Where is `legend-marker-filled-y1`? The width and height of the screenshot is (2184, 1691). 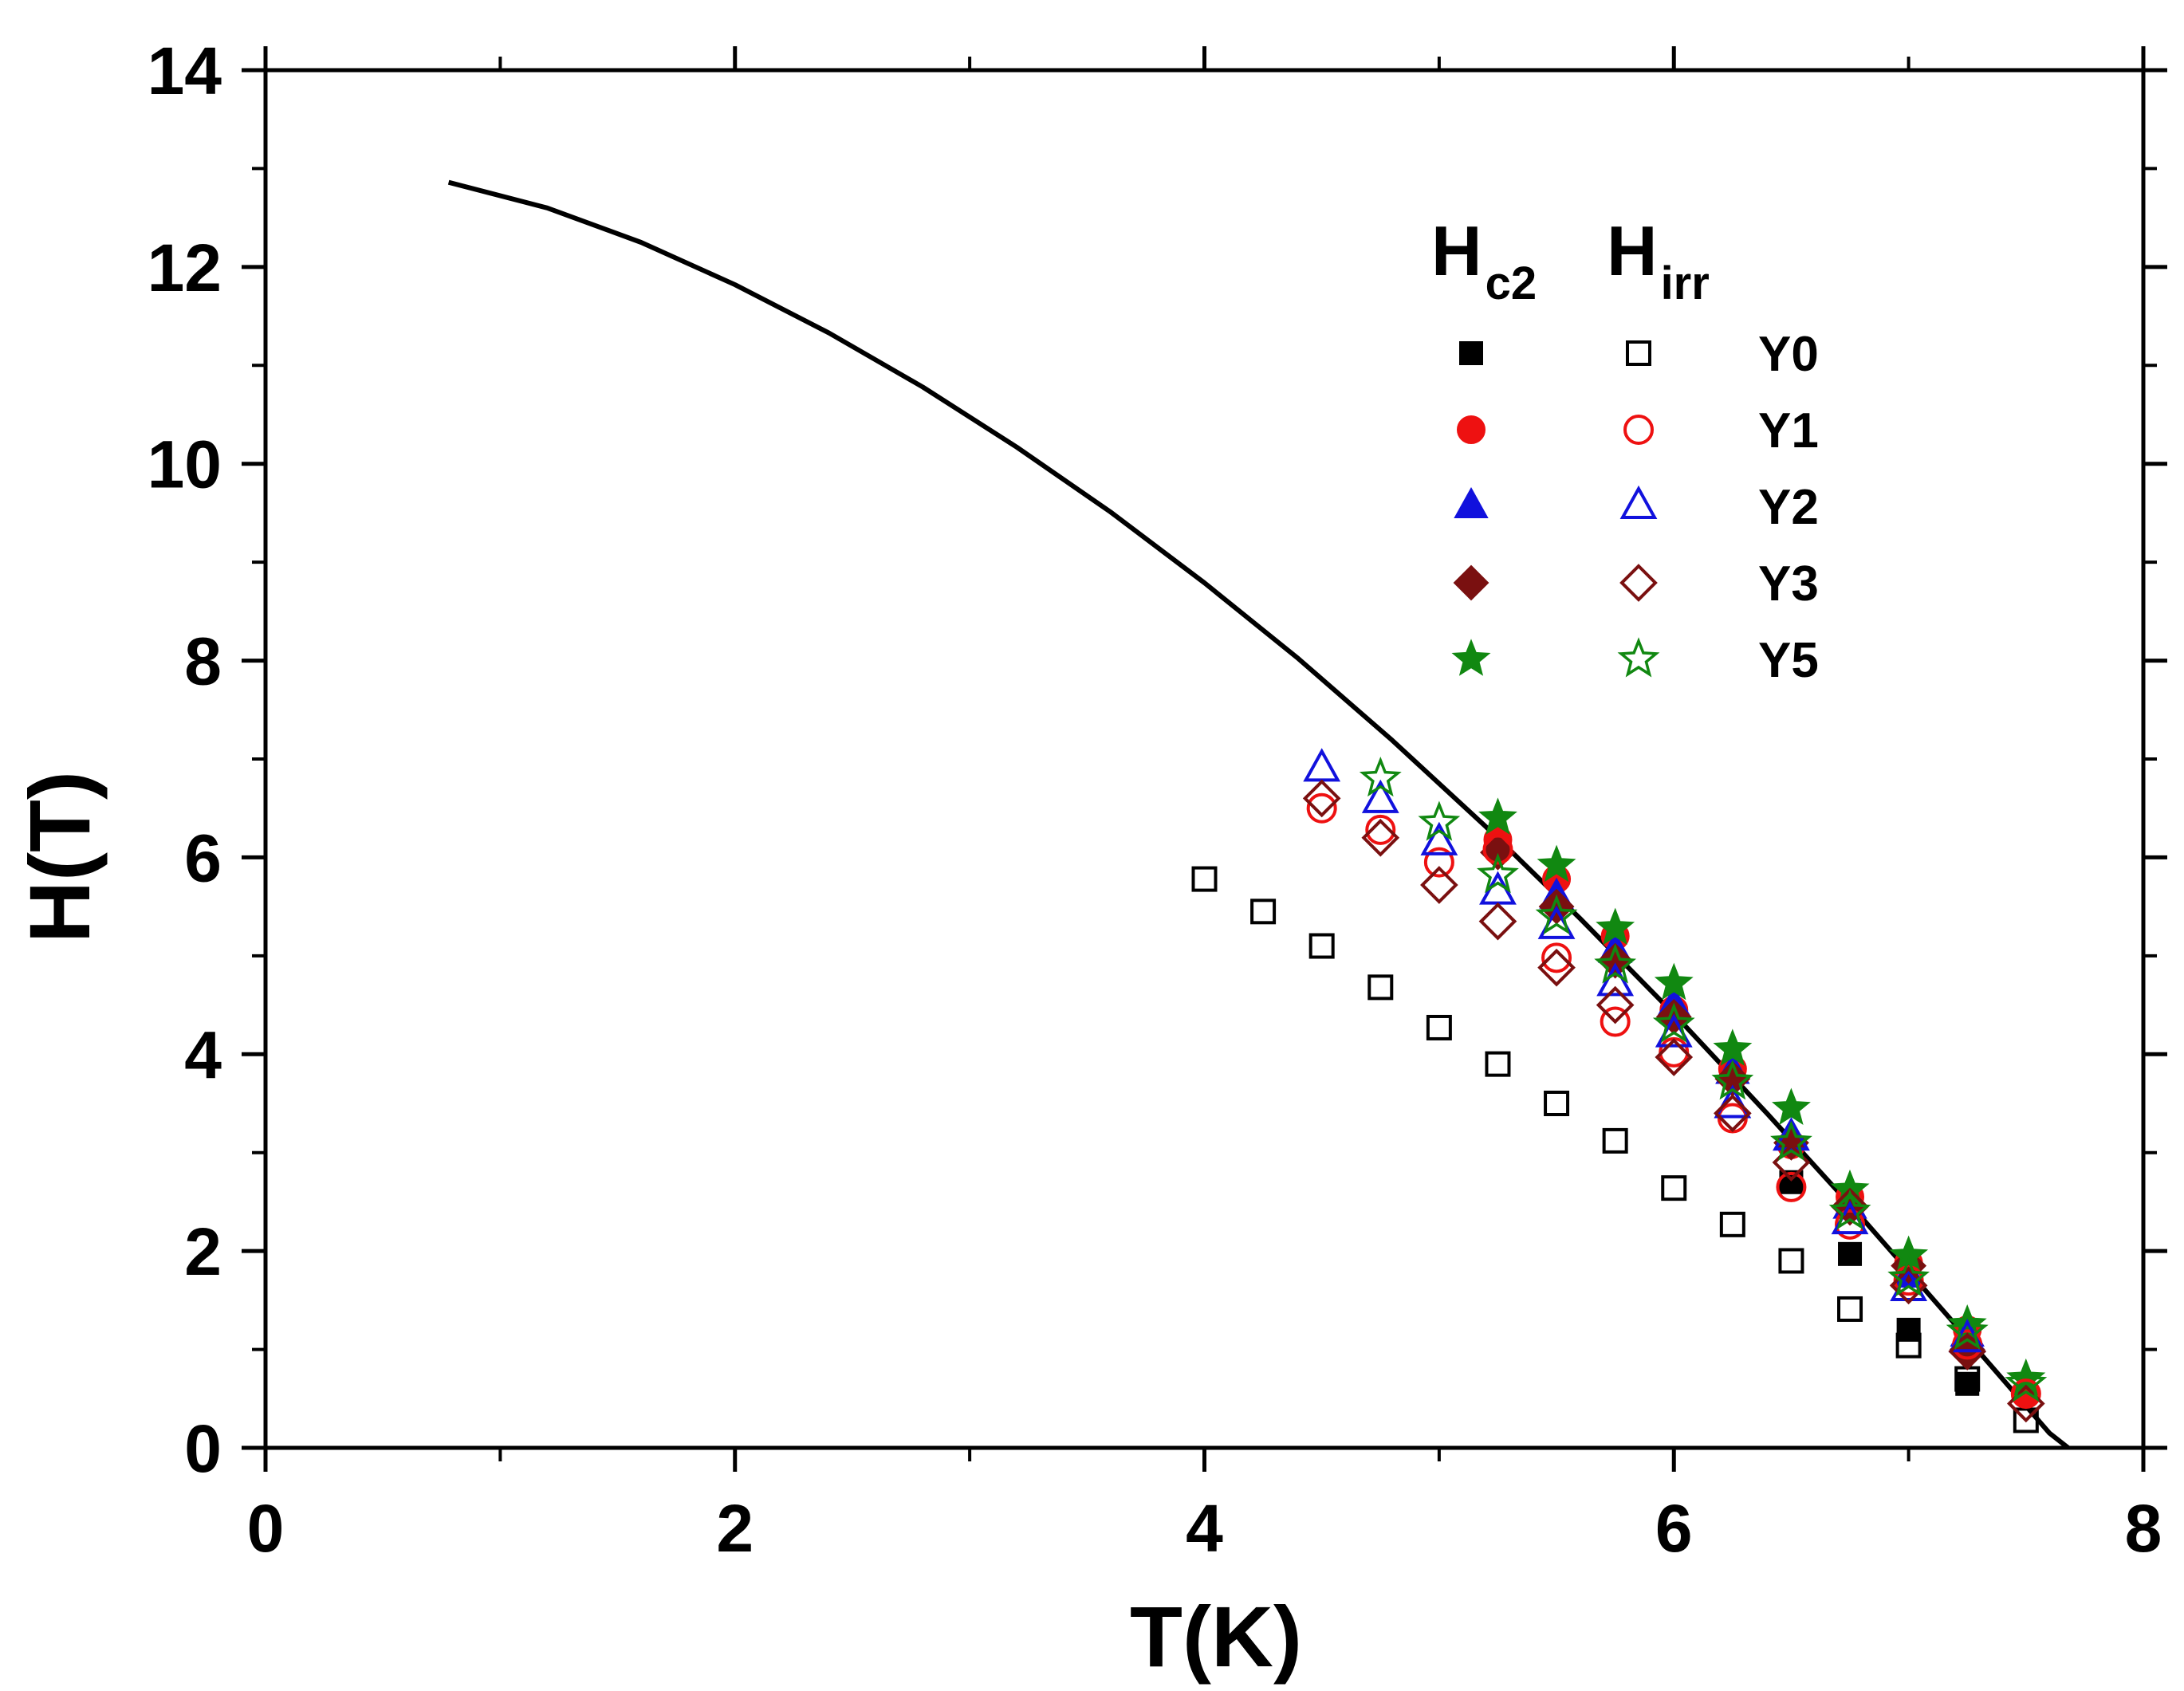 legend-marker-filled-y1 is located at coordinates (1471, 430).